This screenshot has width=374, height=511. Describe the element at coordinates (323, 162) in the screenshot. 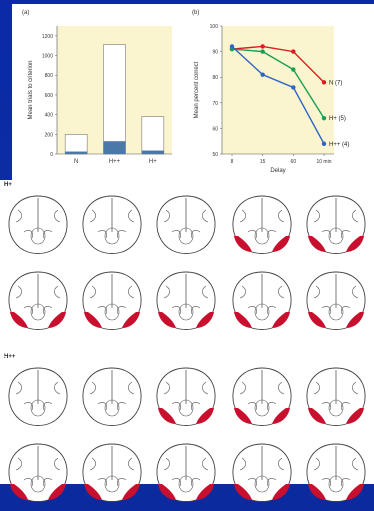

I see `line-x-tick-label: 10 min` at that location.